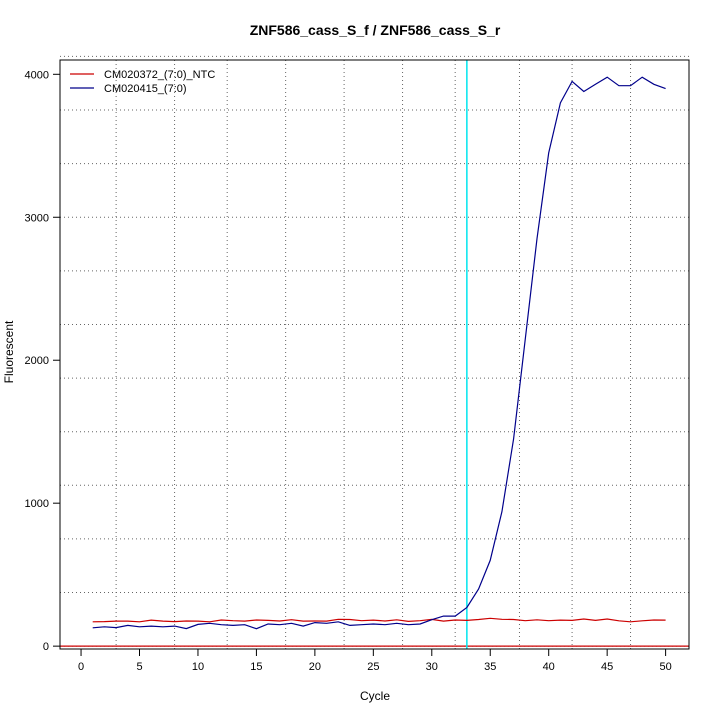 The width and height of the screenshot is (720, 720). I want to click on x-tick-label: 10, so click(198, 667).